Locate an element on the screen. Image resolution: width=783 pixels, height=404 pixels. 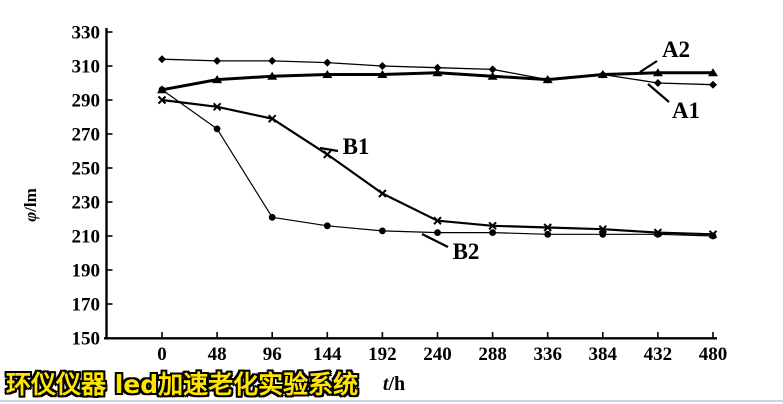
annotation-B2: B2 is located at coordinates (450, 248).